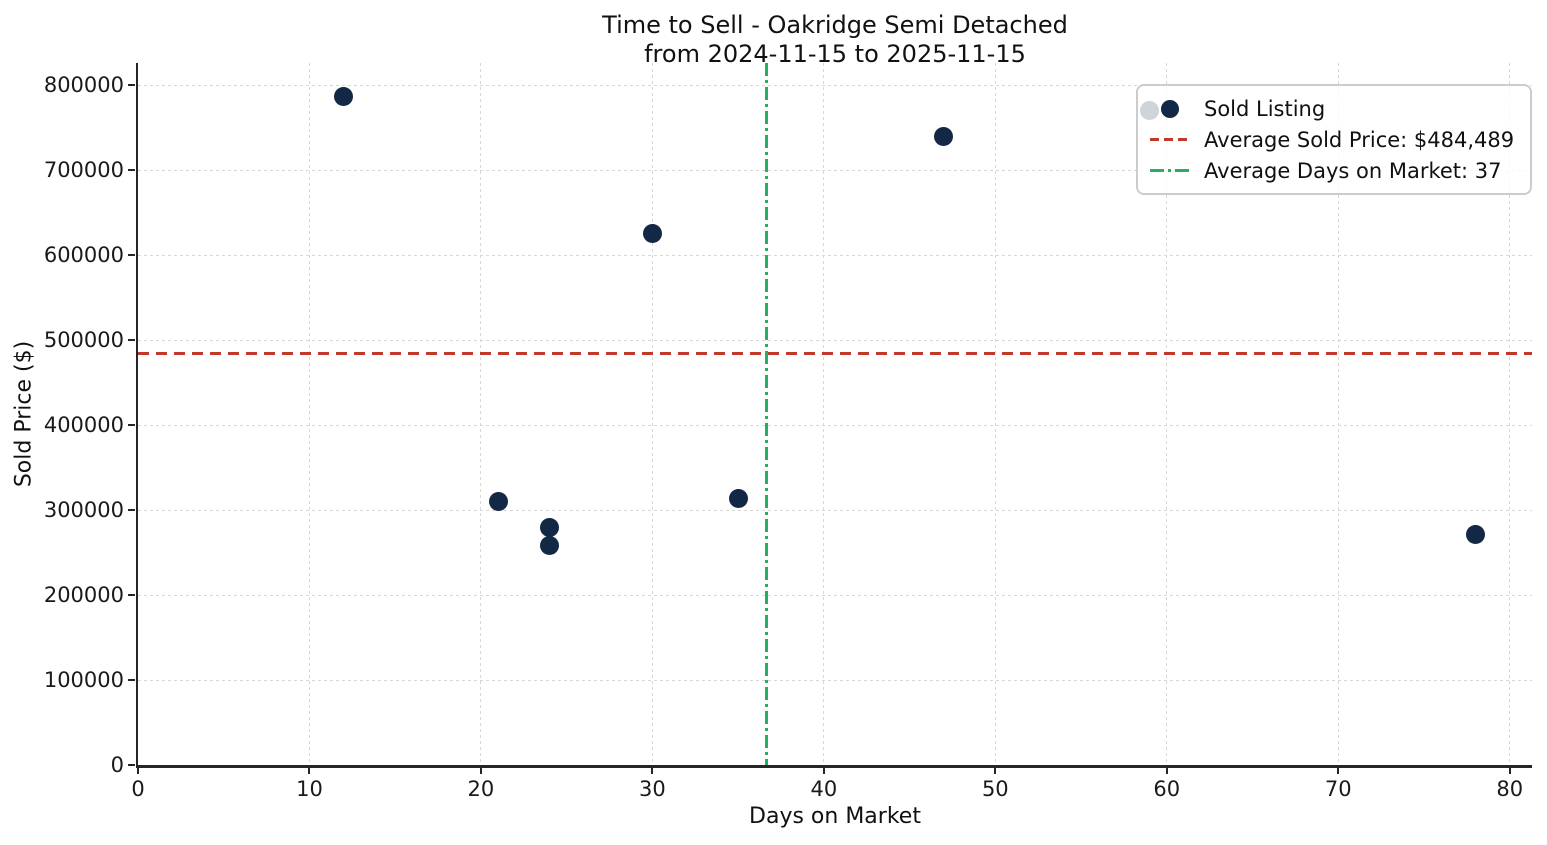  What do you see at coordinates (83, 680) in the screenshot?
I see `y-tick-label-100000: 100000` at bounding box center [83, 680].